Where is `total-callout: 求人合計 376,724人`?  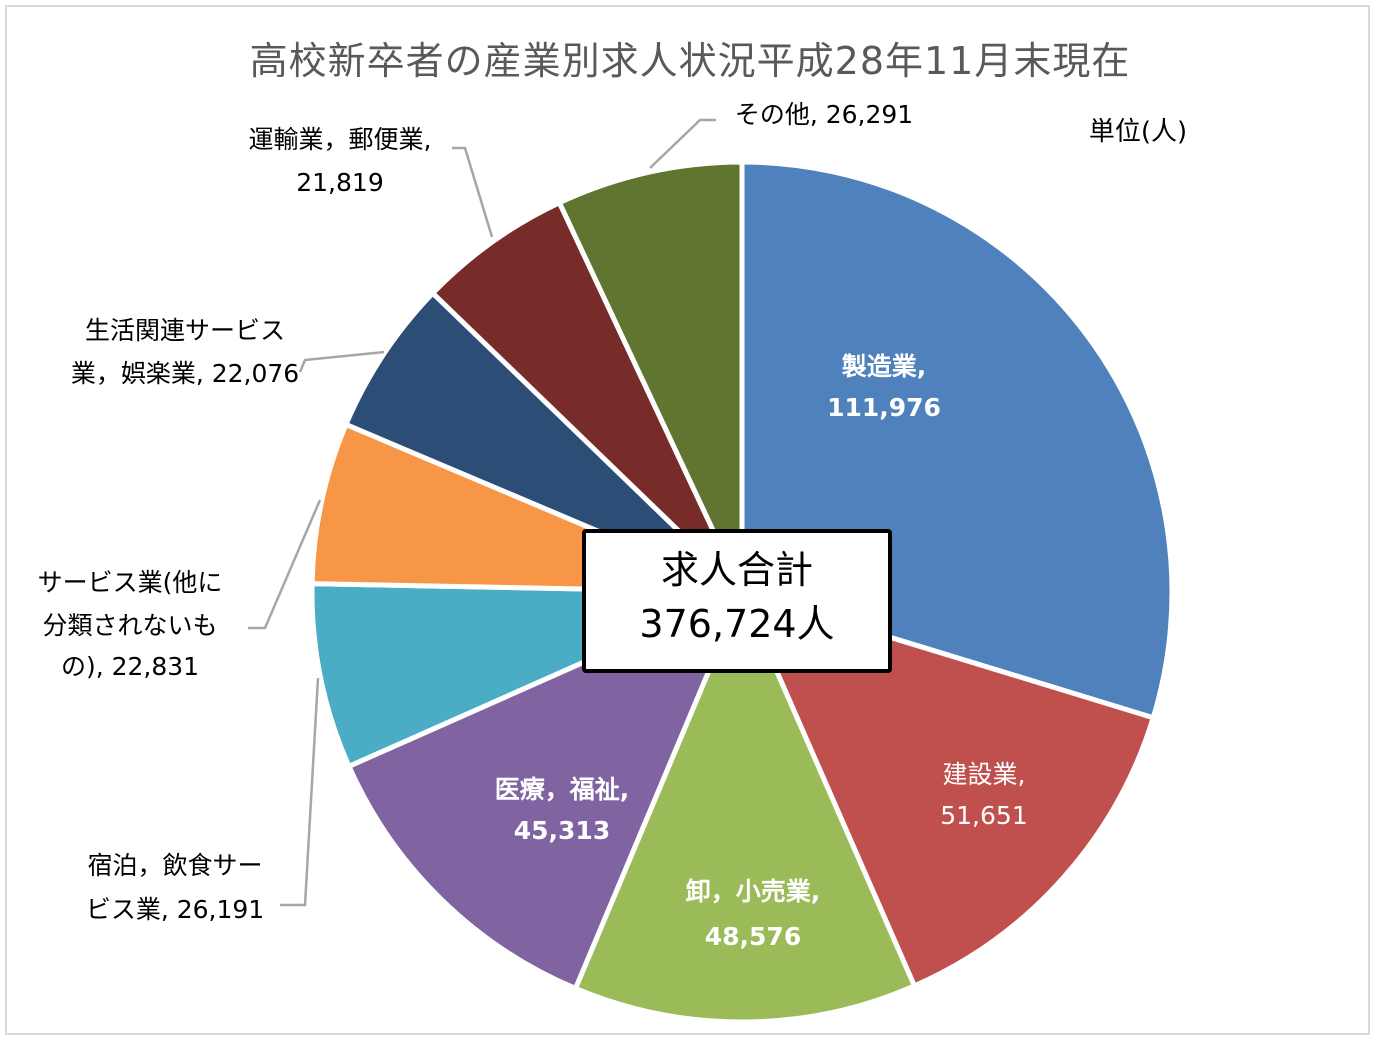 total-callout: 求人合計 376,724人 is located at coordinates (737, 601).